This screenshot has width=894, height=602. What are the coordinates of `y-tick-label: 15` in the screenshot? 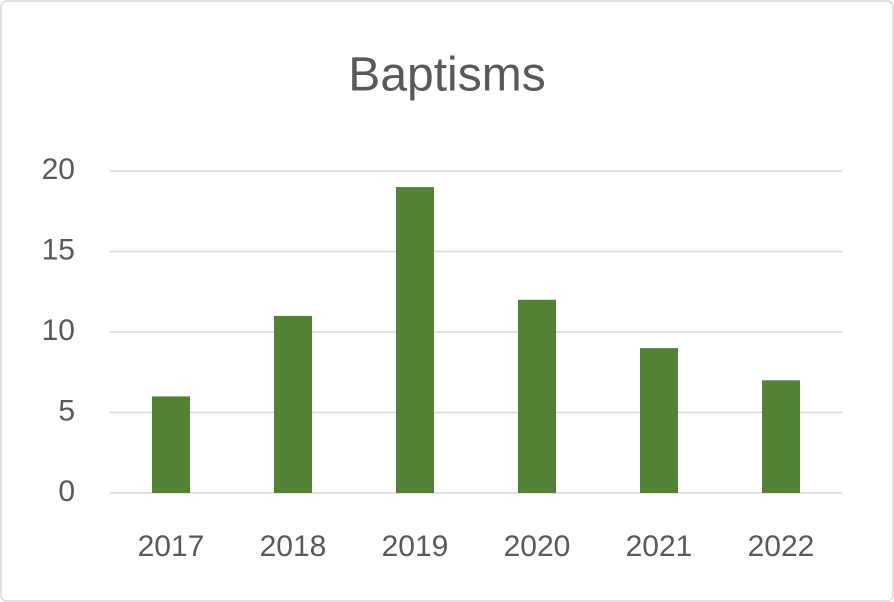 It's located at (58, 249).